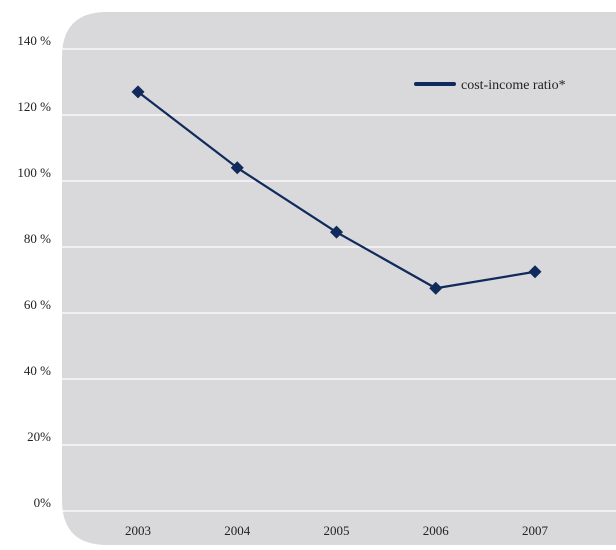 Image resolution: width=616 pixels, height=550 pixels. I want to click on legend: cost-income ratio*, so click(490, 85).